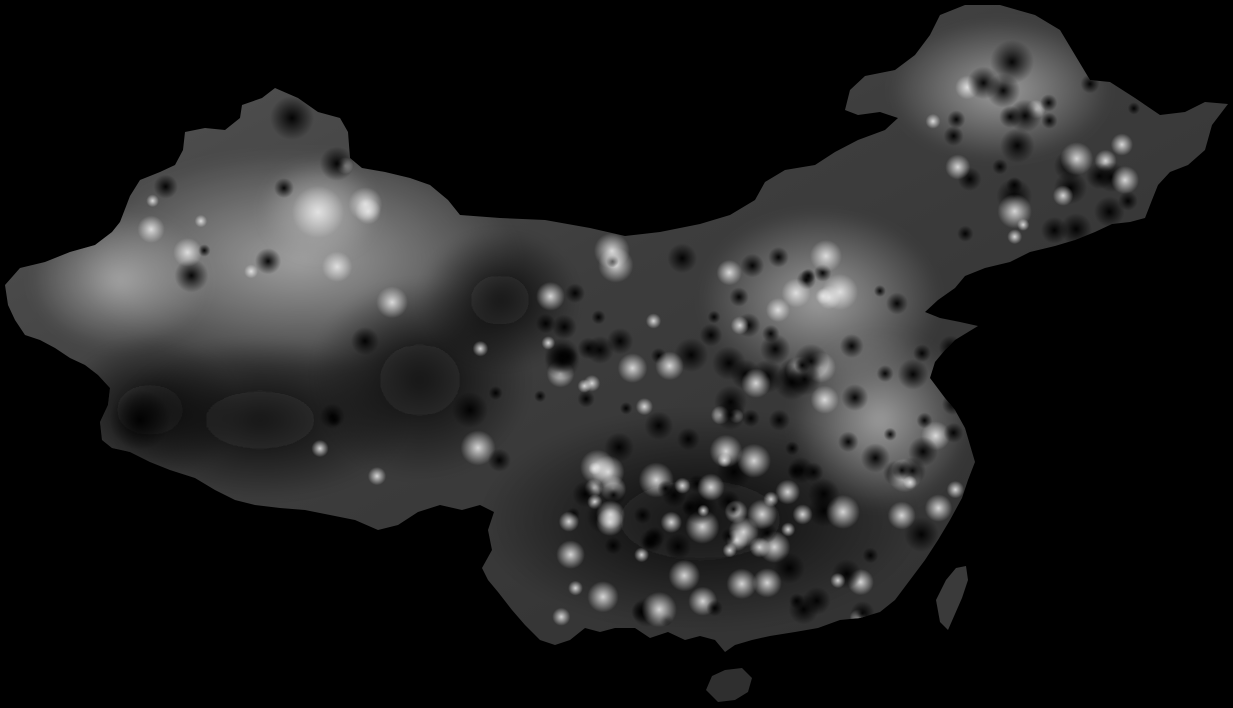  Describe the element at coordinates (729, 685) in the screenshot. I see `hainan-island-shape` at that location.